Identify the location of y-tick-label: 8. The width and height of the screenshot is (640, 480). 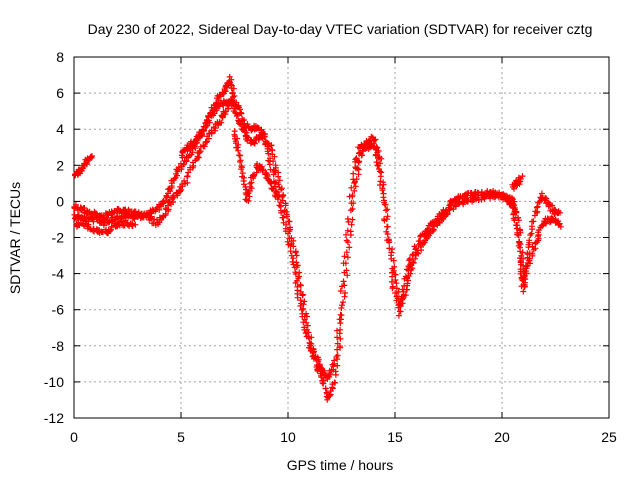
(60, 57).